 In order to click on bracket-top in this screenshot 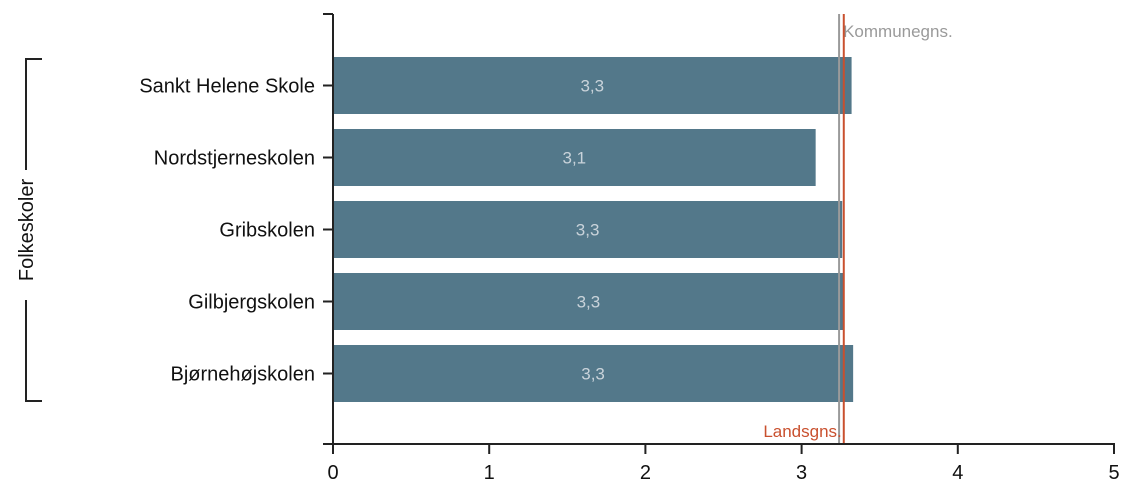, I will do `click(33, 114)`.